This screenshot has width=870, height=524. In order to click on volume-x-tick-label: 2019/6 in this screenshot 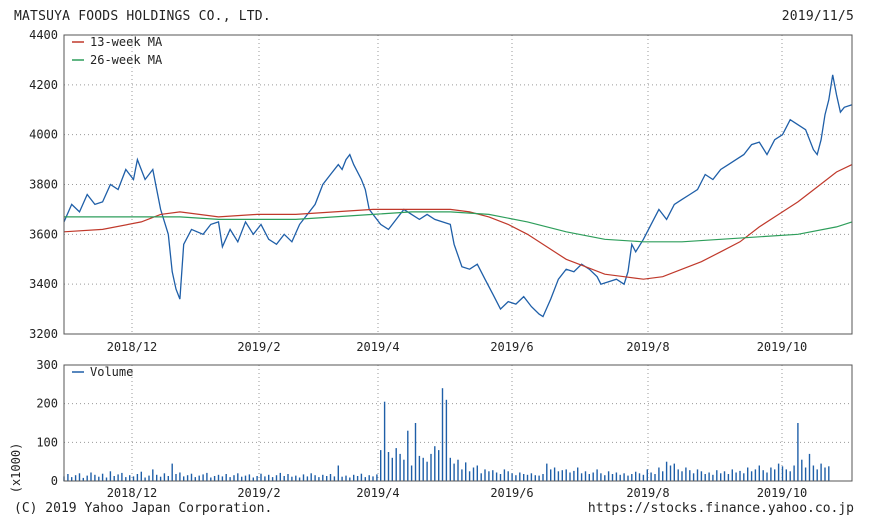, I will do `click(511, 493)`.